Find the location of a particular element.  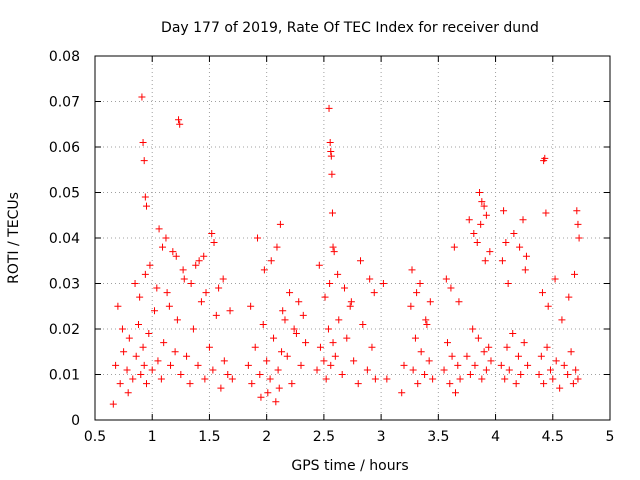

y-tick-label: 0 is located at coordinates (75, 421).